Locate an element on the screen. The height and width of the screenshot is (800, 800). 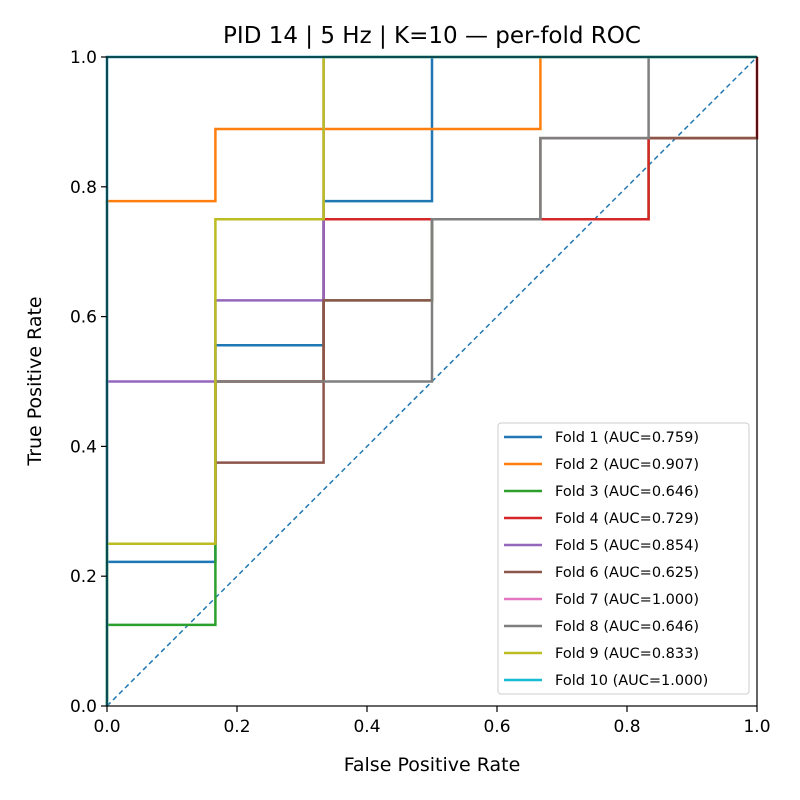
legend-label-fold-7: Fold 7 (AUC=1.000) is located at coordinates (627, 600).